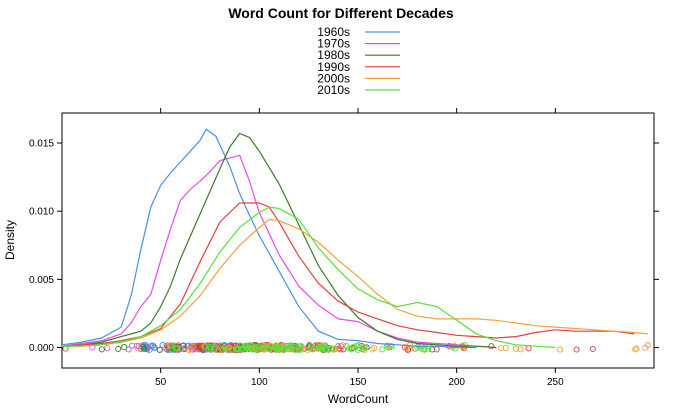 The width and height of the screenshot is (683, 415). I want to click on chart-title: Word Count for Different Decades, so click(341, 13).